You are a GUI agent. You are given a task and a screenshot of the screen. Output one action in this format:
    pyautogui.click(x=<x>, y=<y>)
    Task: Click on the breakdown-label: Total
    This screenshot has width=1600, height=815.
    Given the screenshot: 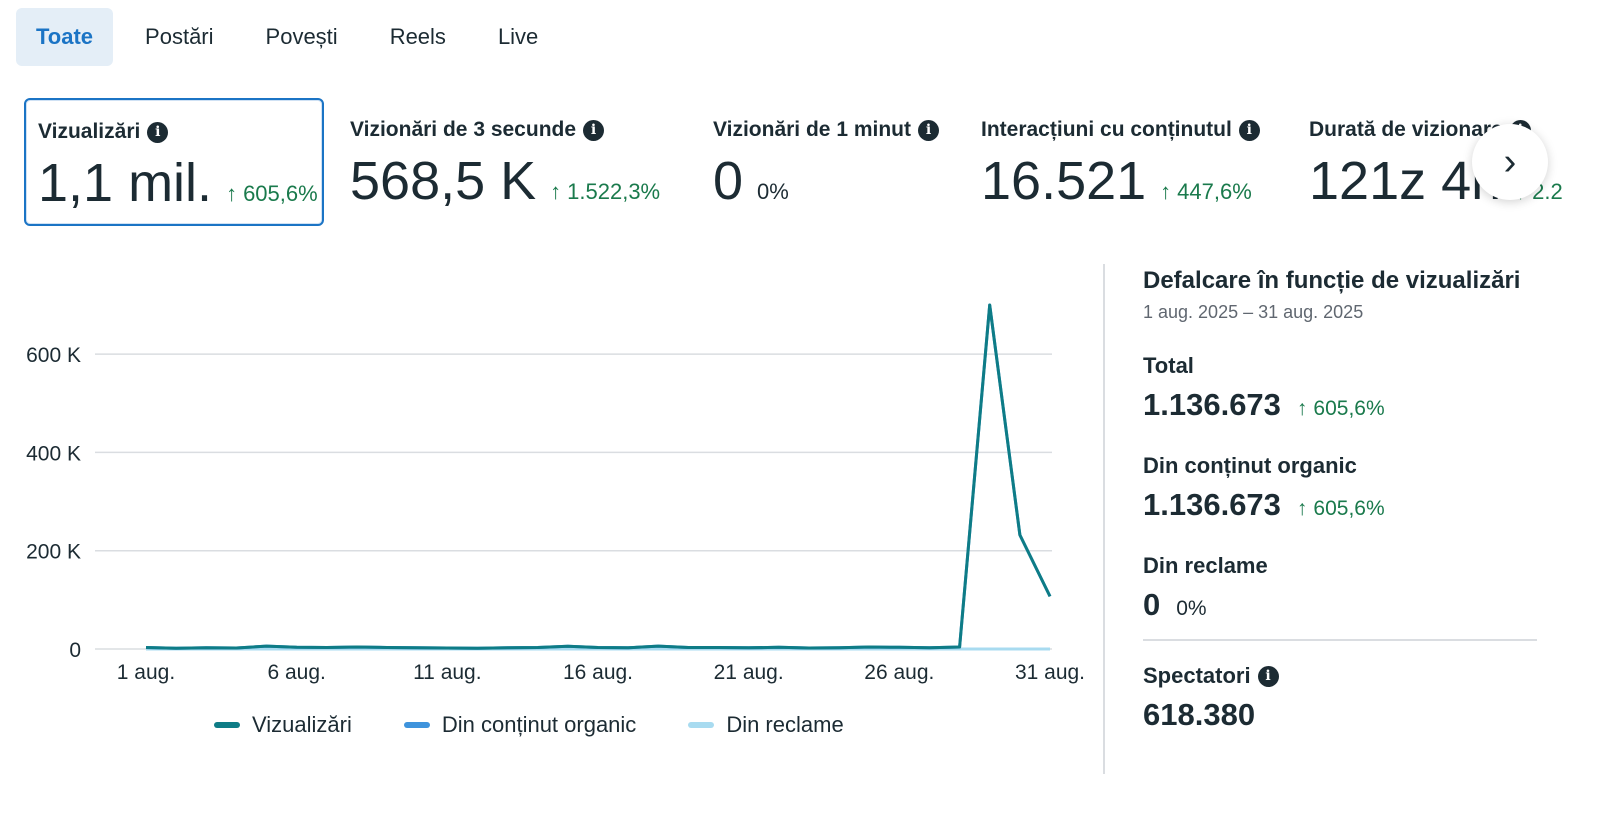 What is the action you would take?
    pyautogui.click(x=1168, y=365)
    